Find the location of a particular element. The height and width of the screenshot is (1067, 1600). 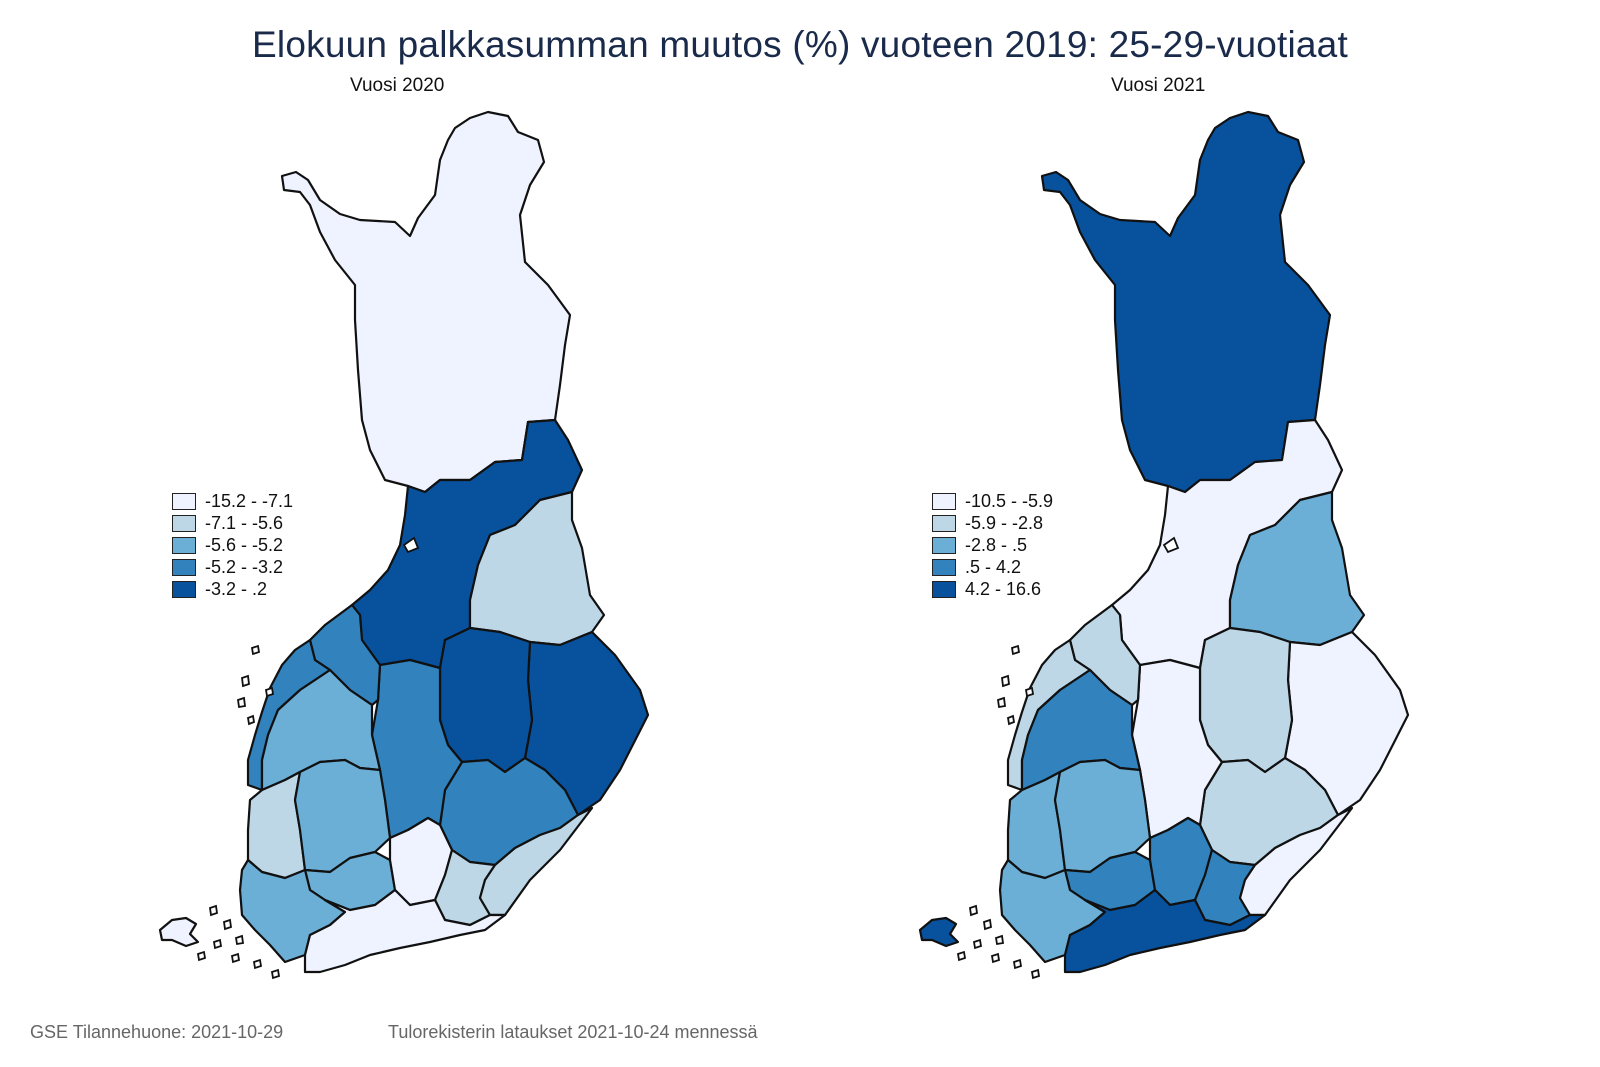

legend-item: -5.6 - -5.2 is located at coordinates (232, 545).